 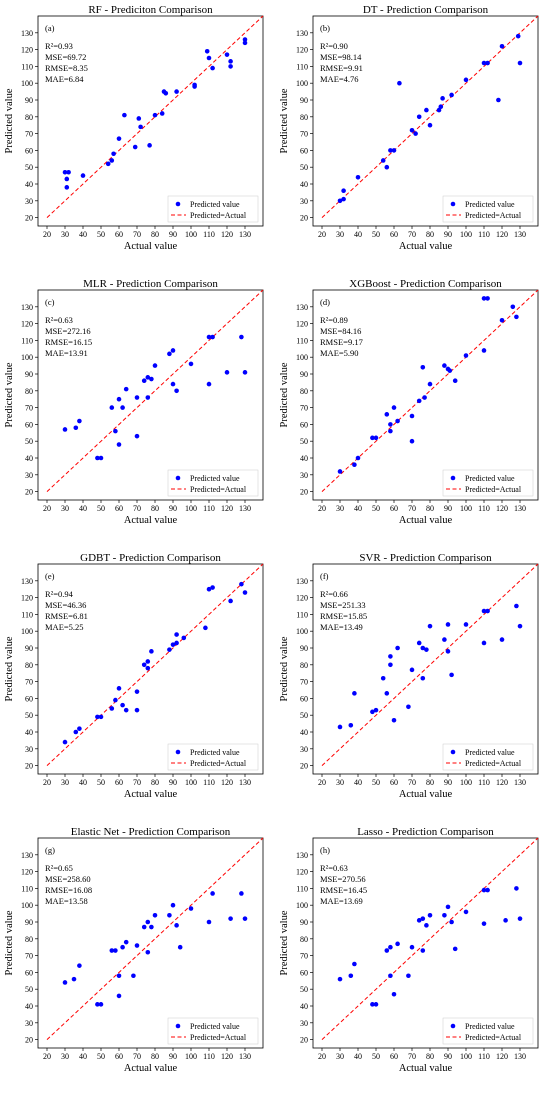 What do you see at coordinates (29, 732) in the screenshot?
I see `y-tick-label: 40` at bounding box center [29, 732].